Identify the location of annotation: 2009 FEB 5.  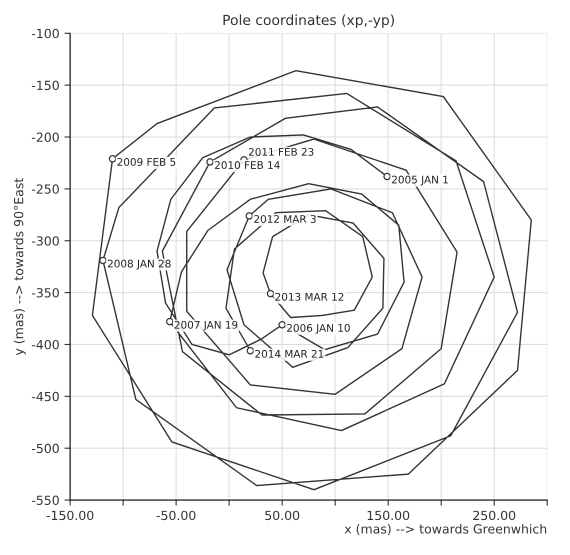
(146, 162).